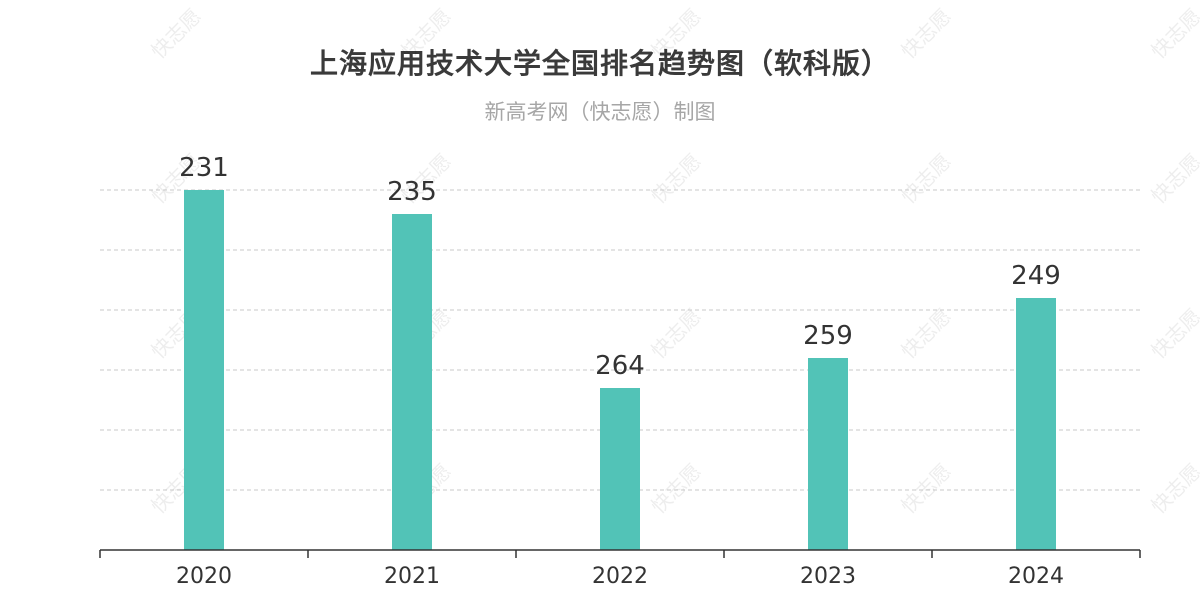  What do you see at coordinates (204, 168) in the screenshot?
I see `data-label: 231` at bounding box center [204, 168].